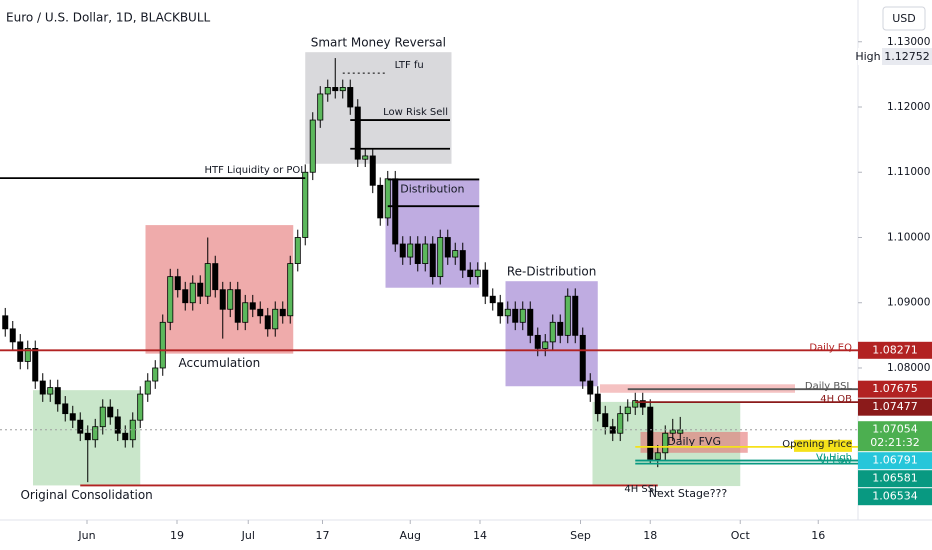  Describe the element at coordinates (895, 388) in the screenshot. I see `price-tag-value: 1.07675` at that location.